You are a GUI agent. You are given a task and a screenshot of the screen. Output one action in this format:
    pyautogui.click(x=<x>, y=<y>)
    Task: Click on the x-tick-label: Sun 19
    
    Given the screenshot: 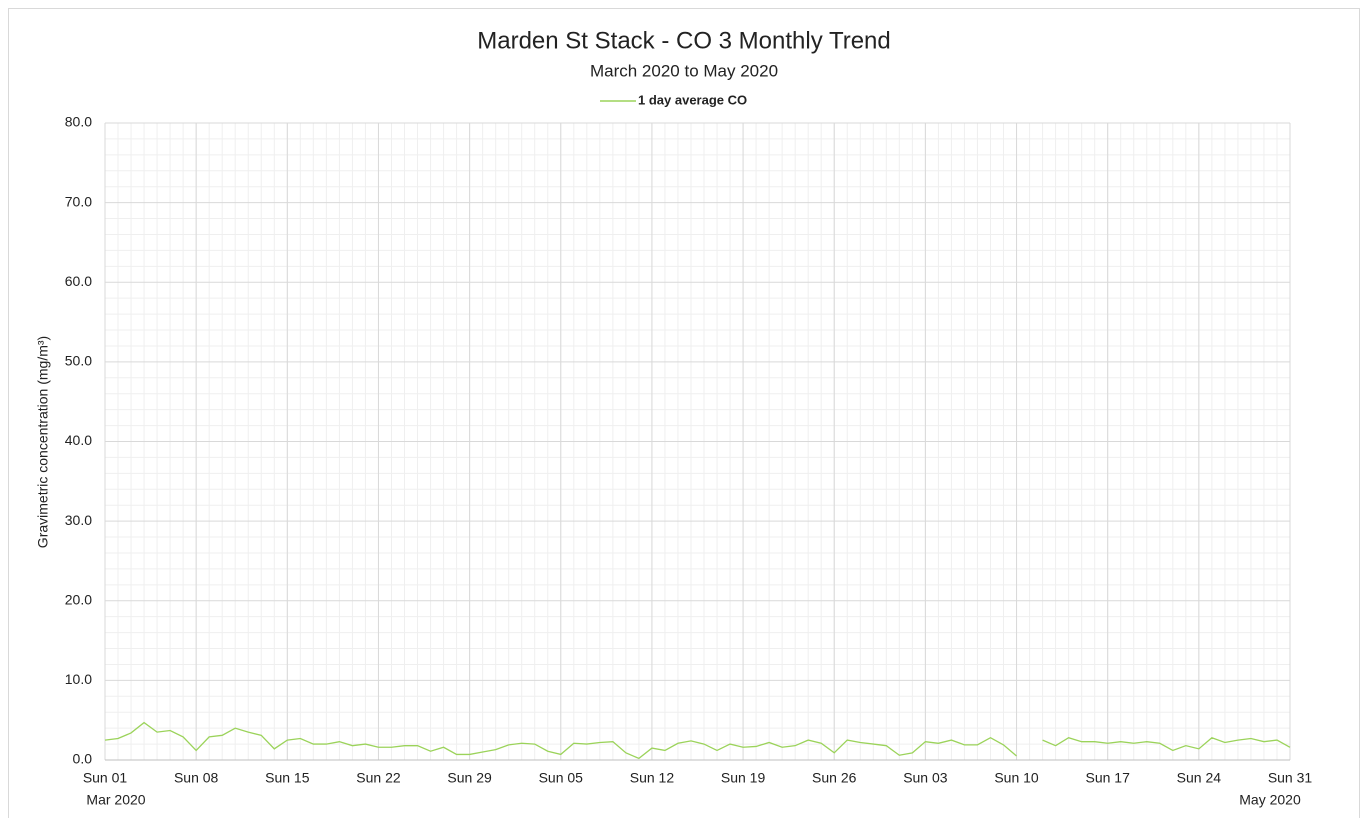 What is the action you would take?
    pyautogui.click(x=743, y=778)
    